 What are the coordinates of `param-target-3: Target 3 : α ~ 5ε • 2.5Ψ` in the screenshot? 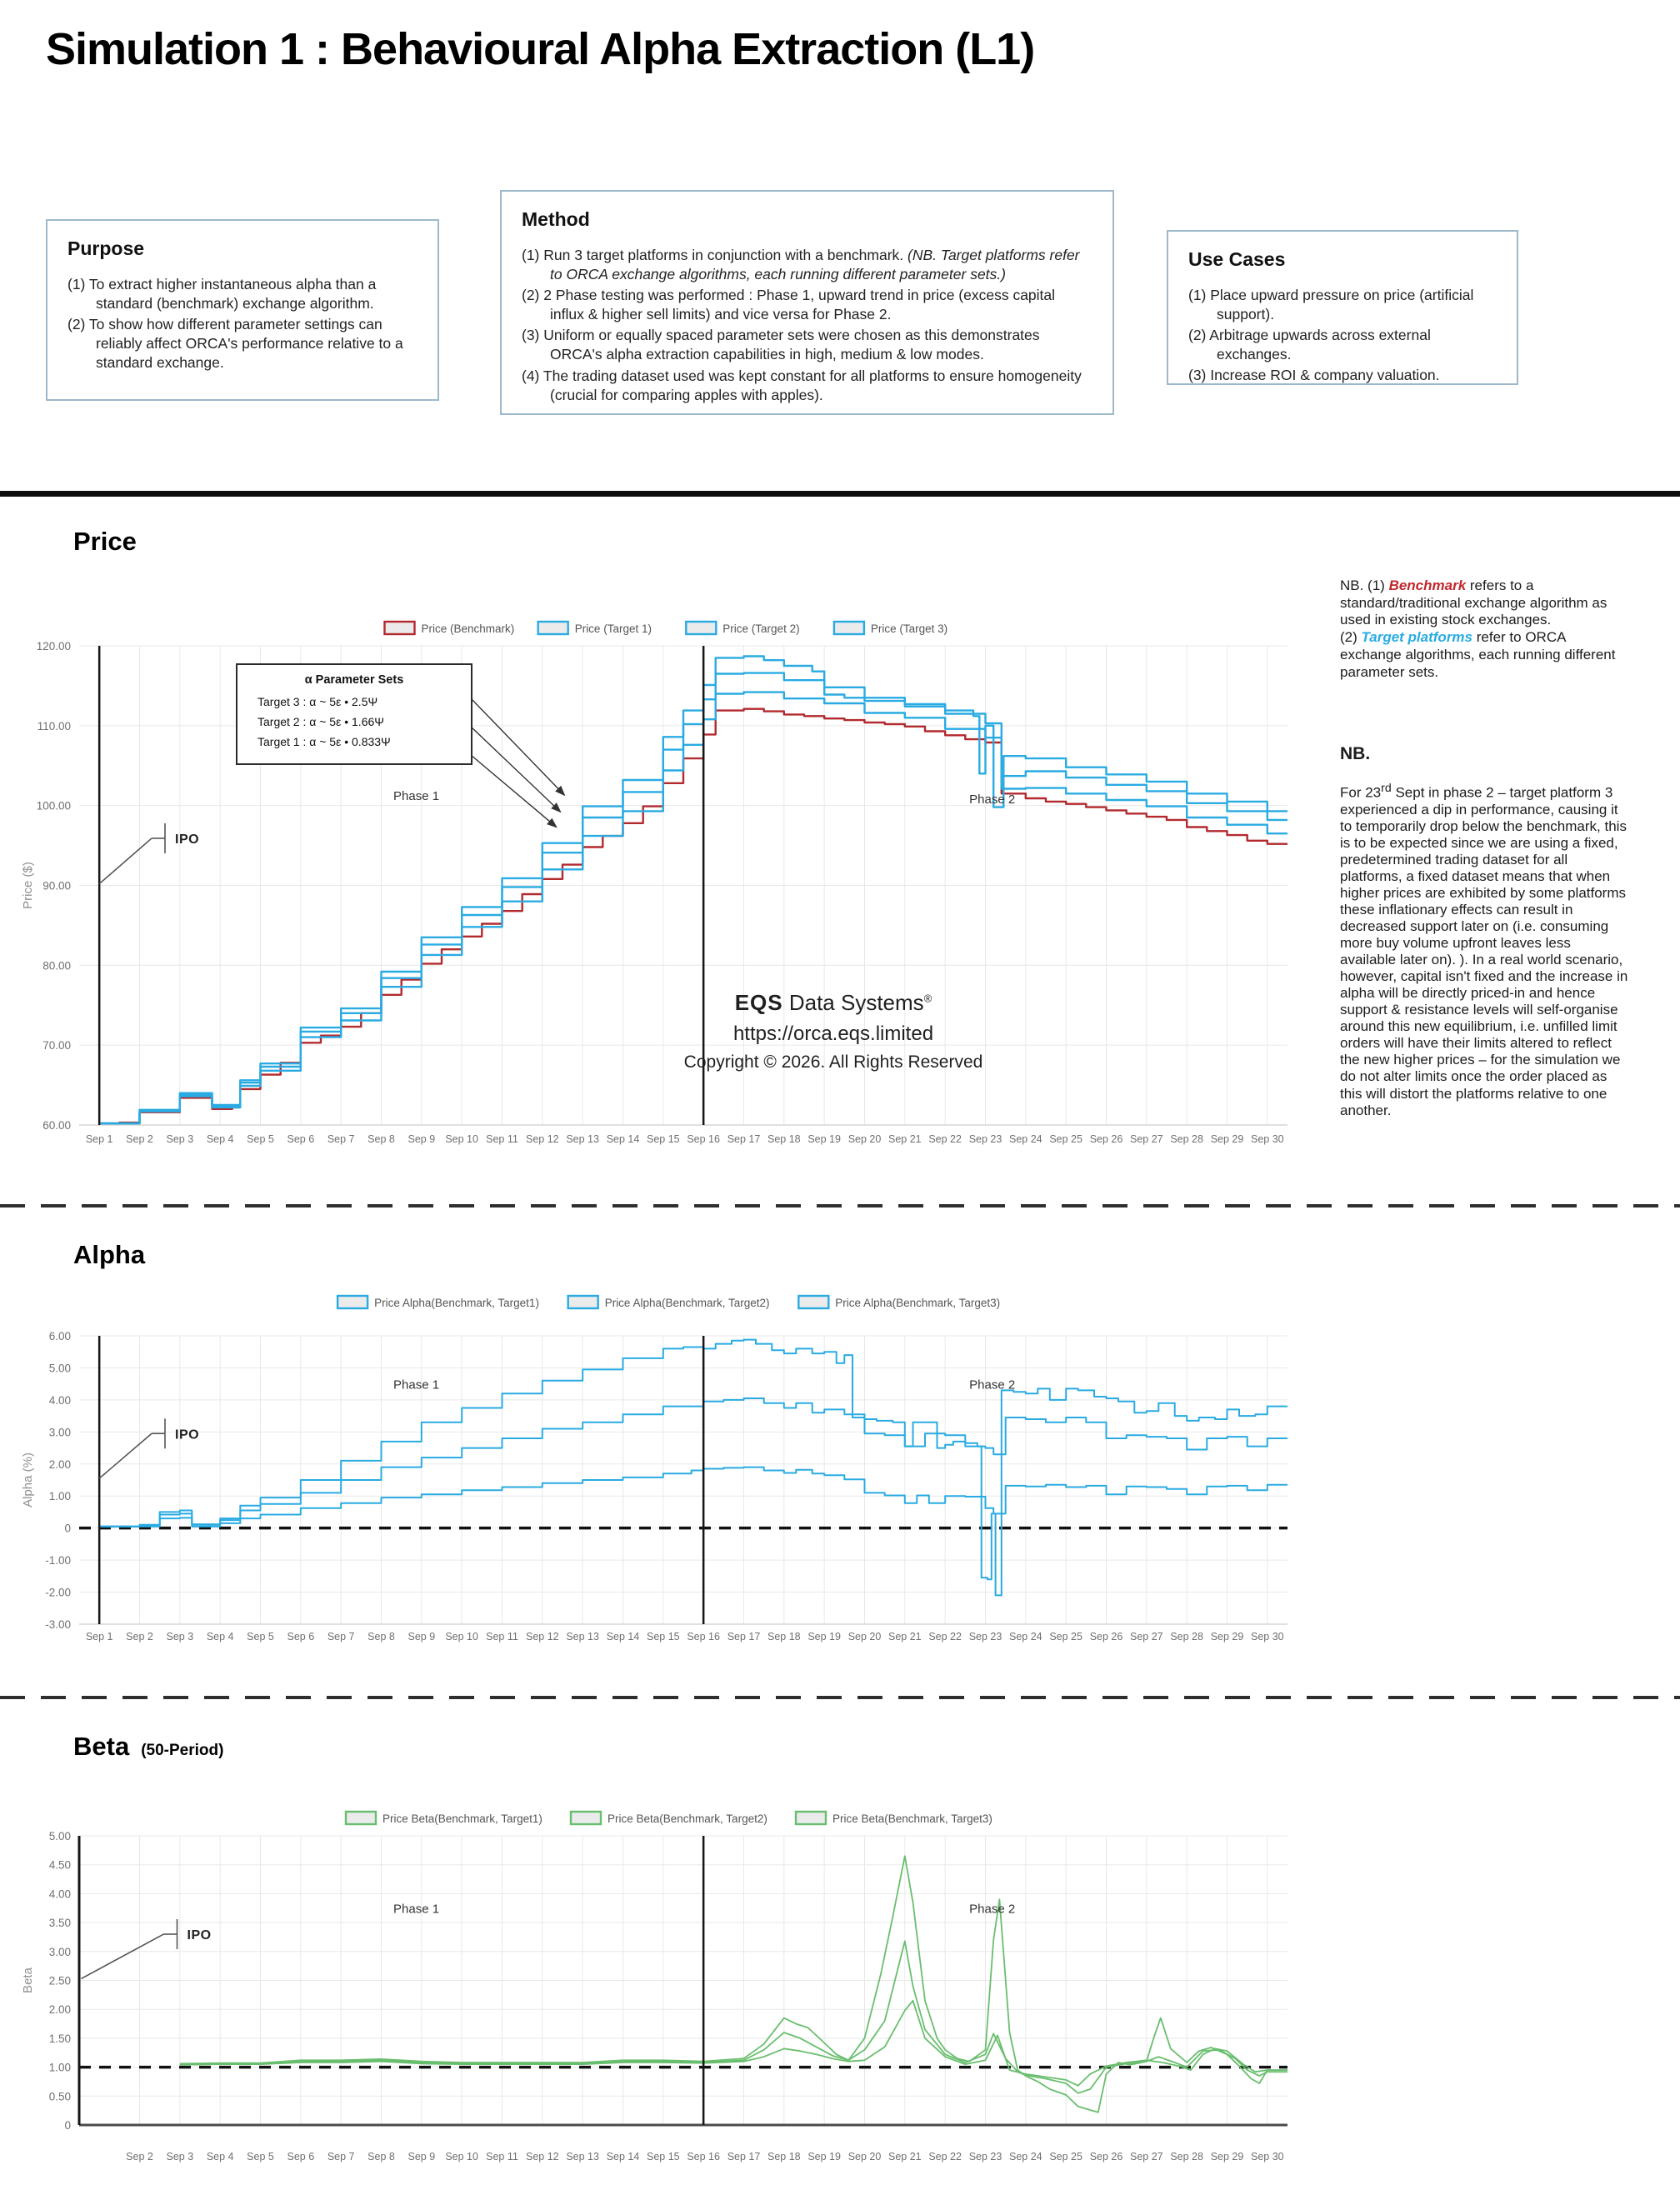 It's located at (318, 701).